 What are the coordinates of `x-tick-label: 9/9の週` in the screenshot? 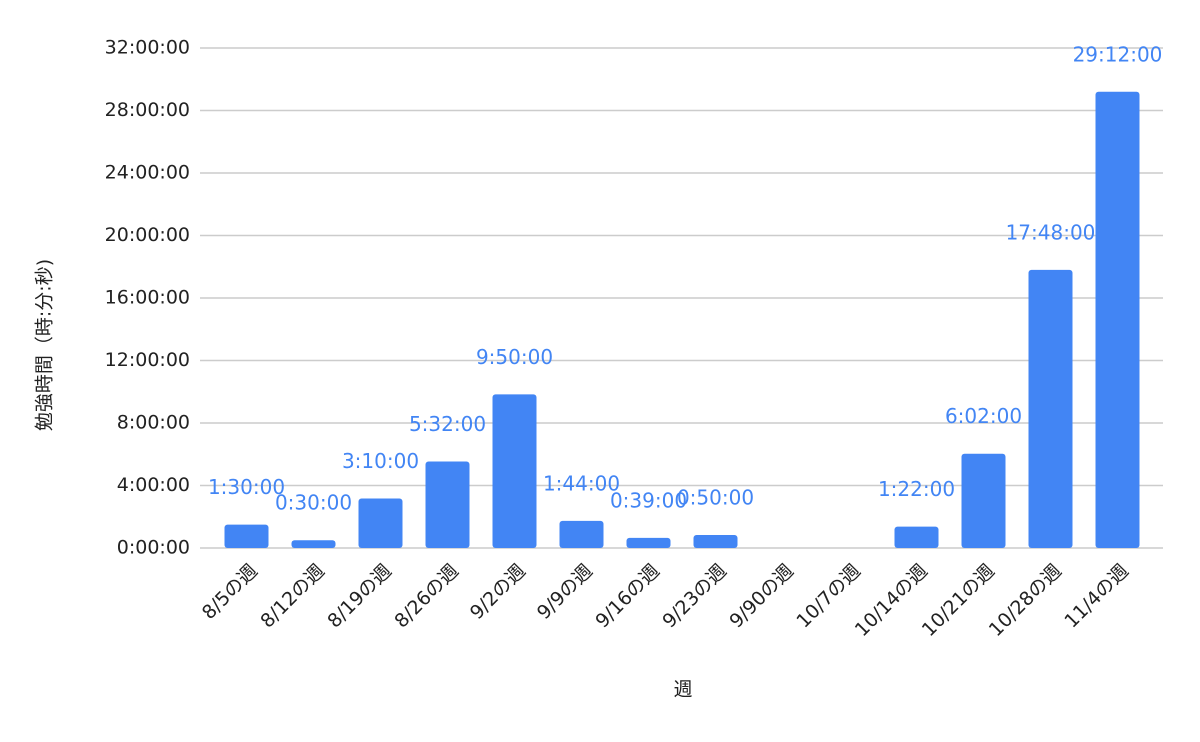 It's located at (565, 592).